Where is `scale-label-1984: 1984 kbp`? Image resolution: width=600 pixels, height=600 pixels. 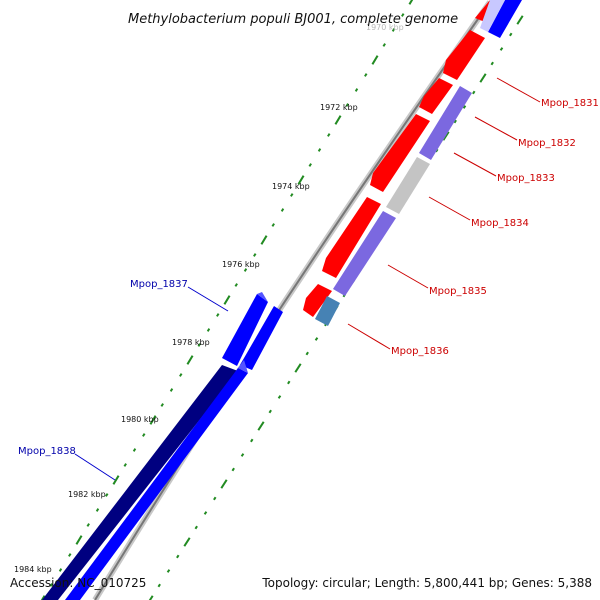 scale-label-1984: 1984 kbp is located at coordinates (33, 569).